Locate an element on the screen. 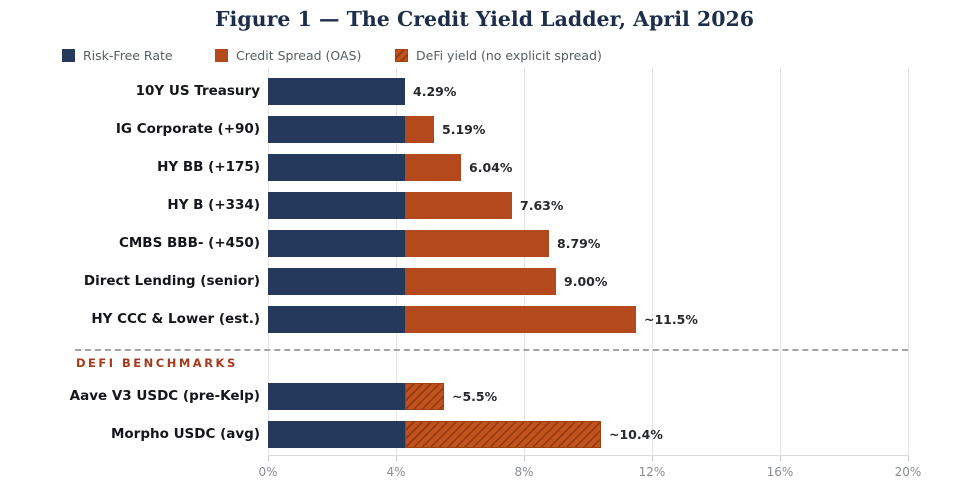 This screenshot has height=497, width=969. legend-label: Risk-Free Rate is located at coordinates (128, 55).